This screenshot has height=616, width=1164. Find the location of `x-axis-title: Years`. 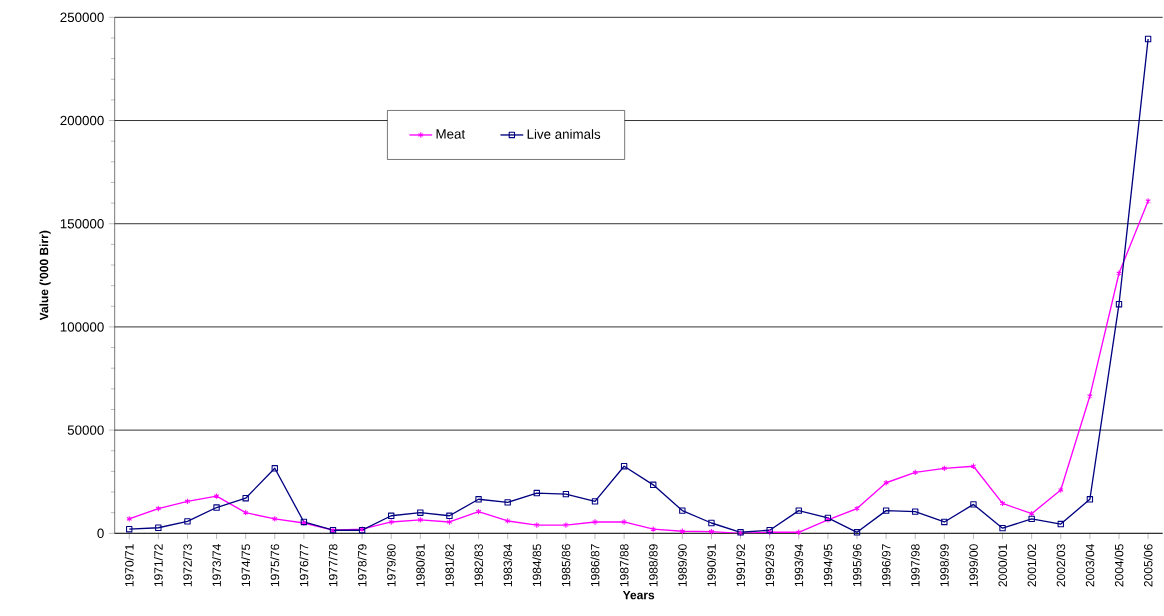

x-axis-title: Years is located at coordinates (638, 595).